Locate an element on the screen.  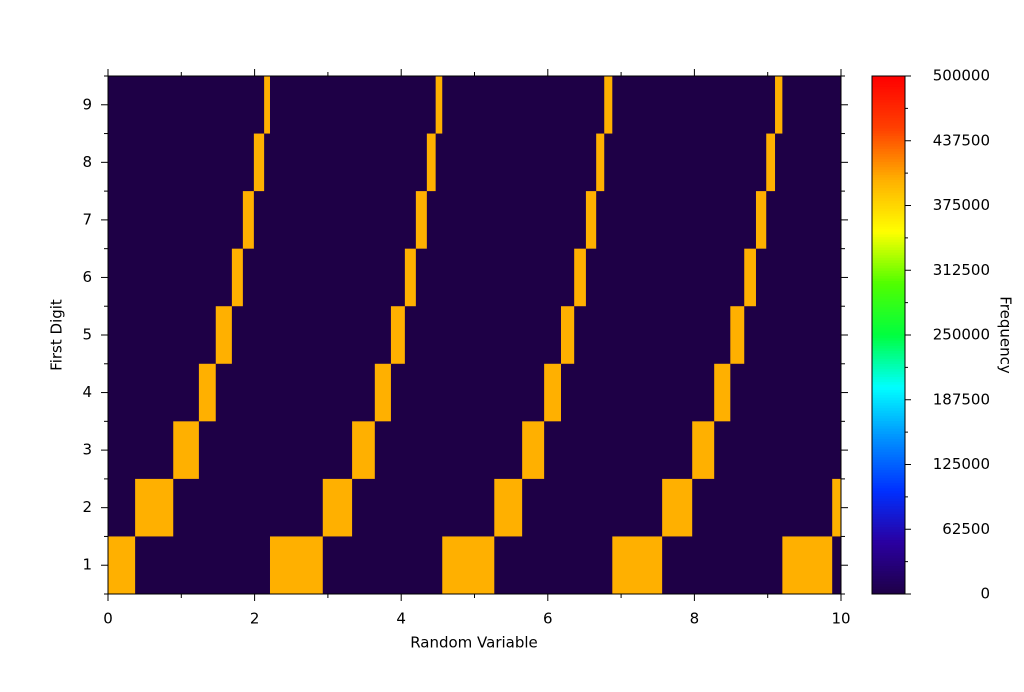
colorbar-tick-label: 0 is located at coordinates (985, 594).